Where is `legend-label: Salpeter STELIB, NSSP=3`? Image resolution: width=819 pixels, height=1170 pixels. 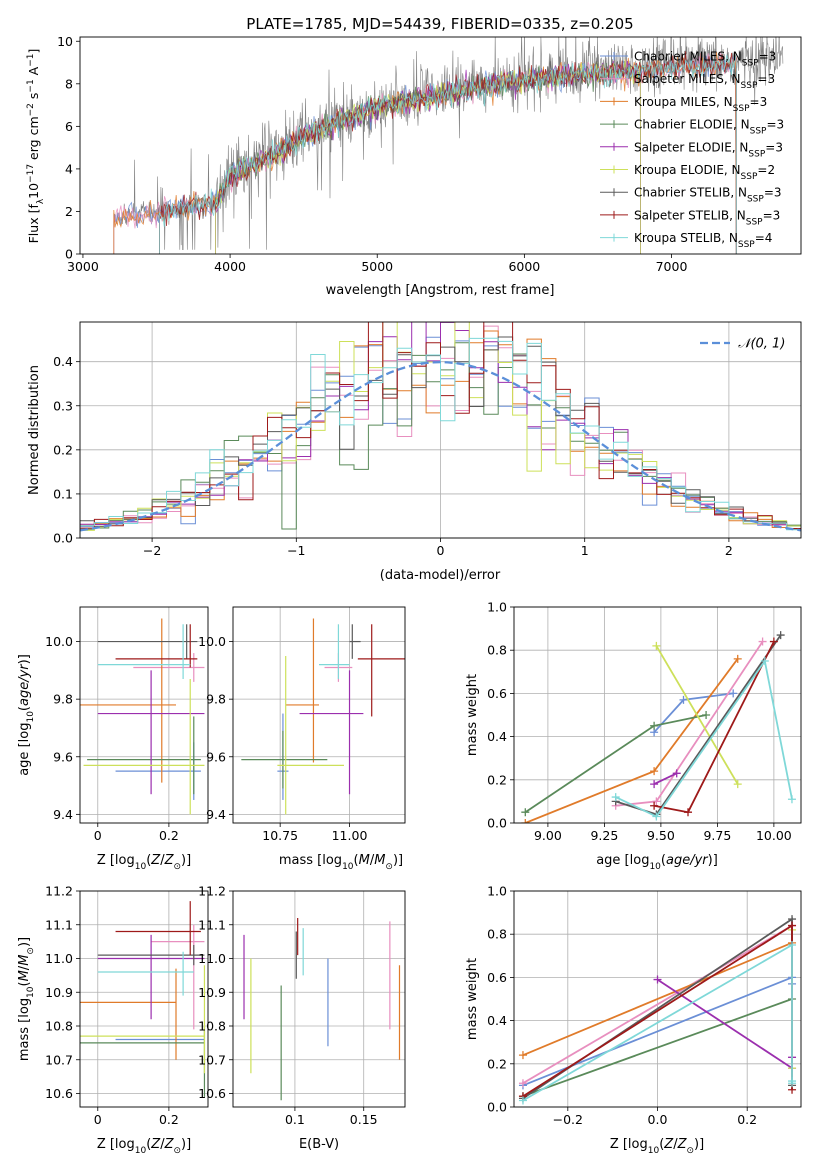
legend-label: Salpeter STELIB, NSSP=3 is located at coordinates (707, 217).